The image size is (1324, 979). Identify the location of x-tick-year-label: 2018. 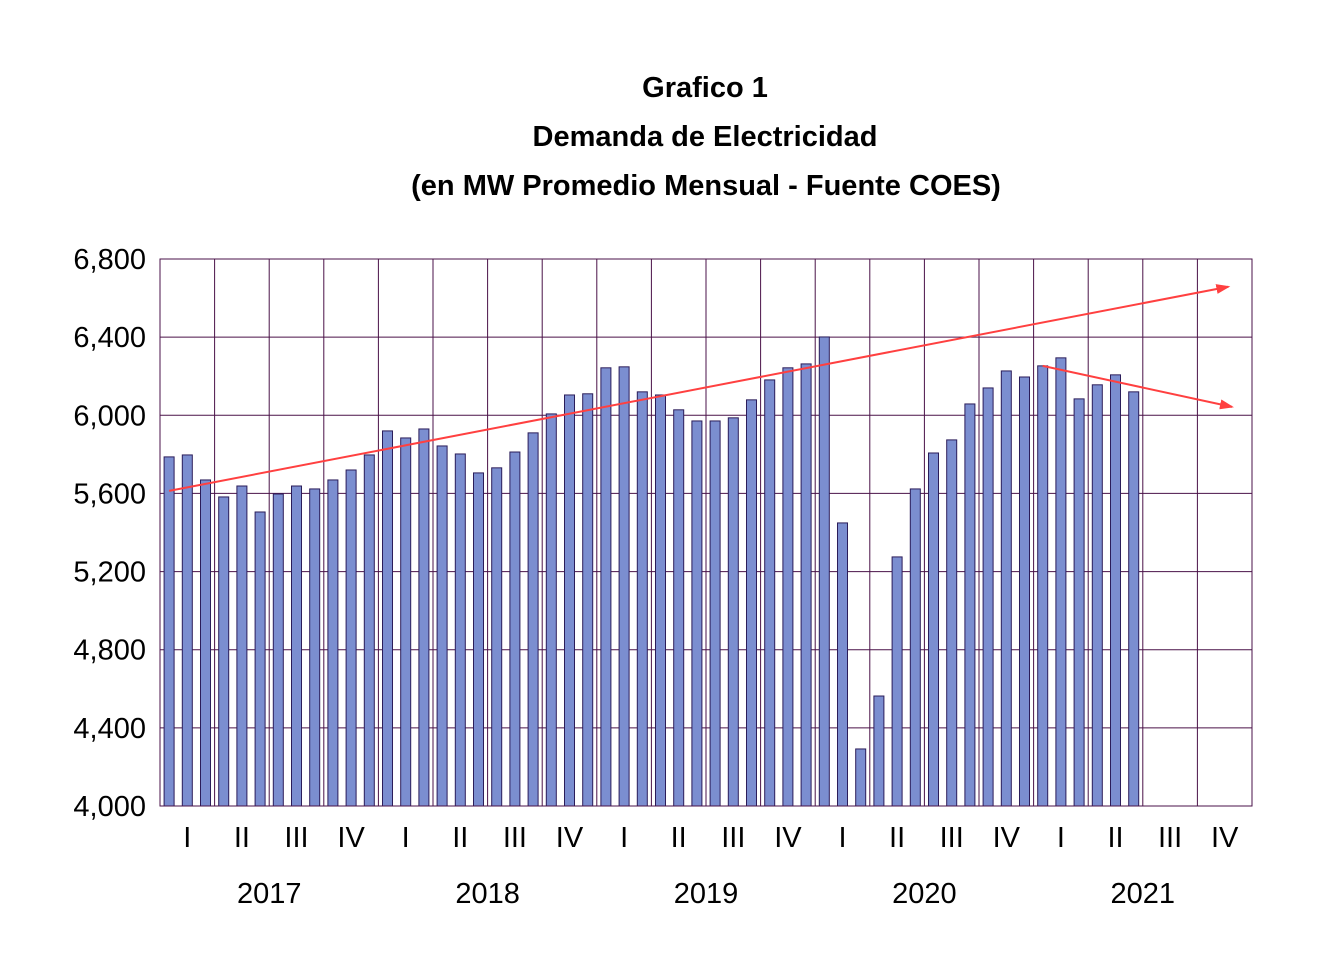
(487, 894).